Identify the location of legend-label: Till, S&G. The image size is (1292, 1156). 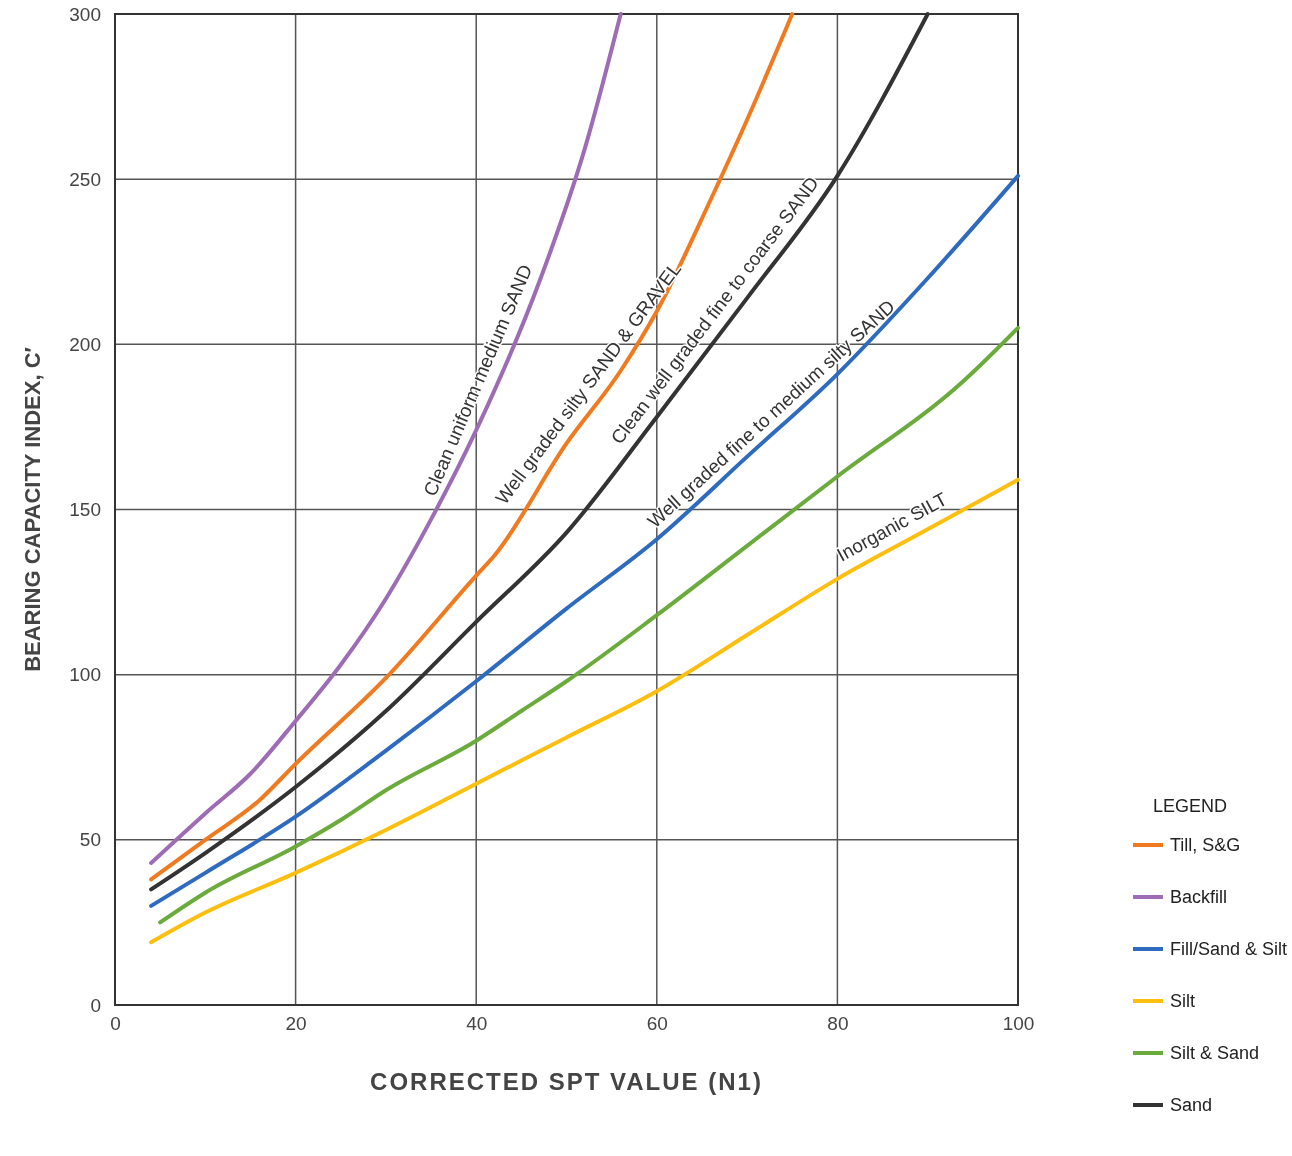
(1205, 845).